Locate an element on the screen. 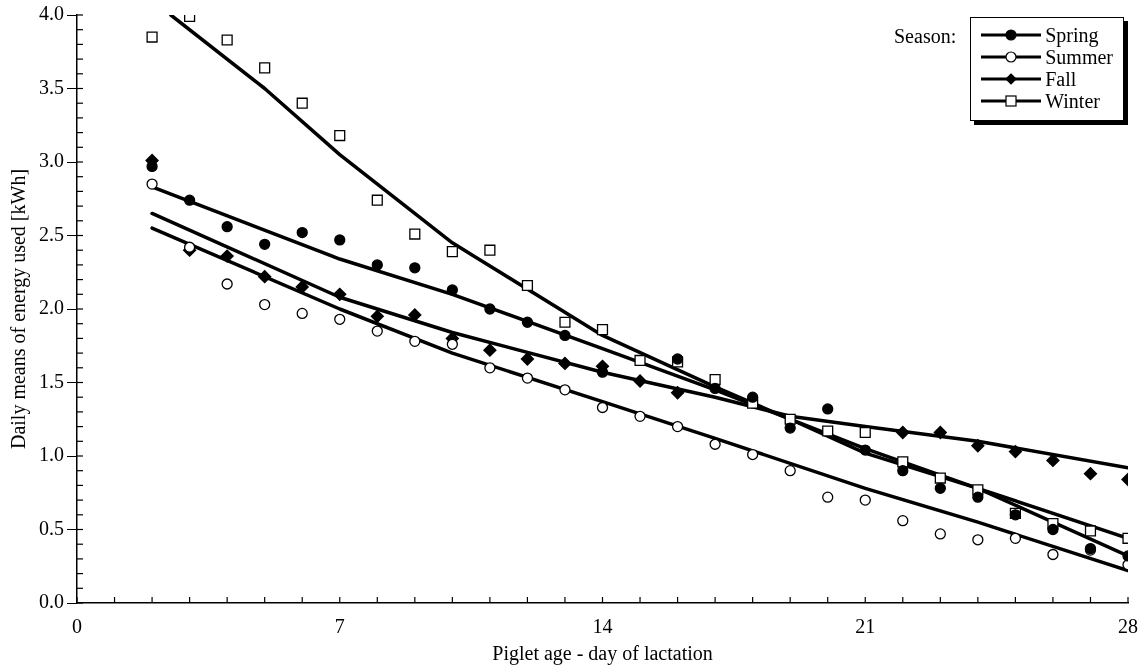  legend-label: Fall is located at coordinates (1061, 79).